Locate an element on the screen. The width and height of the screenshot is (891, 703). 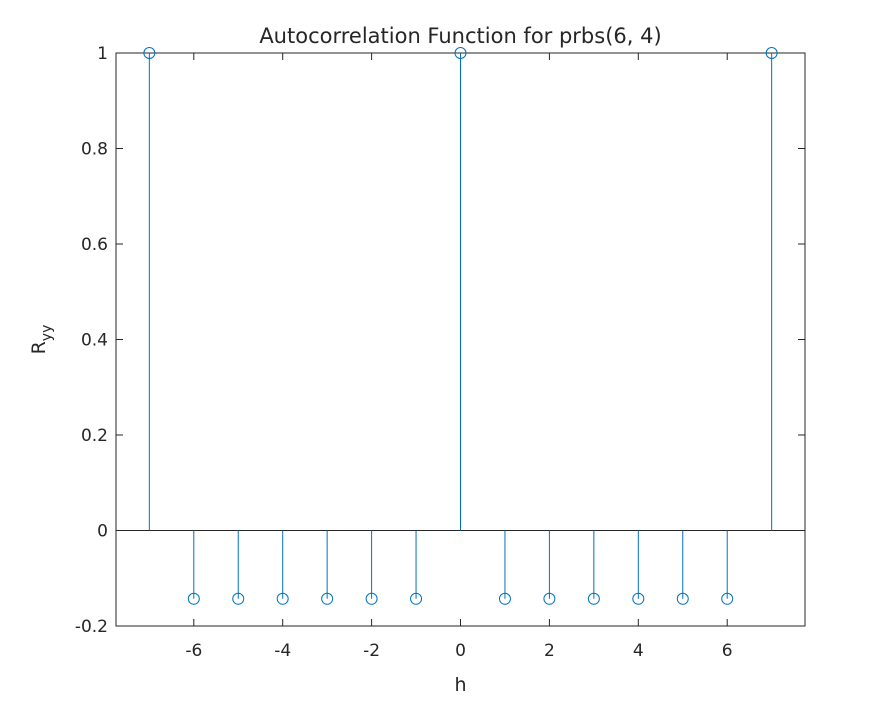
x-tick-label: 2 is located at coordinates (549, 651).